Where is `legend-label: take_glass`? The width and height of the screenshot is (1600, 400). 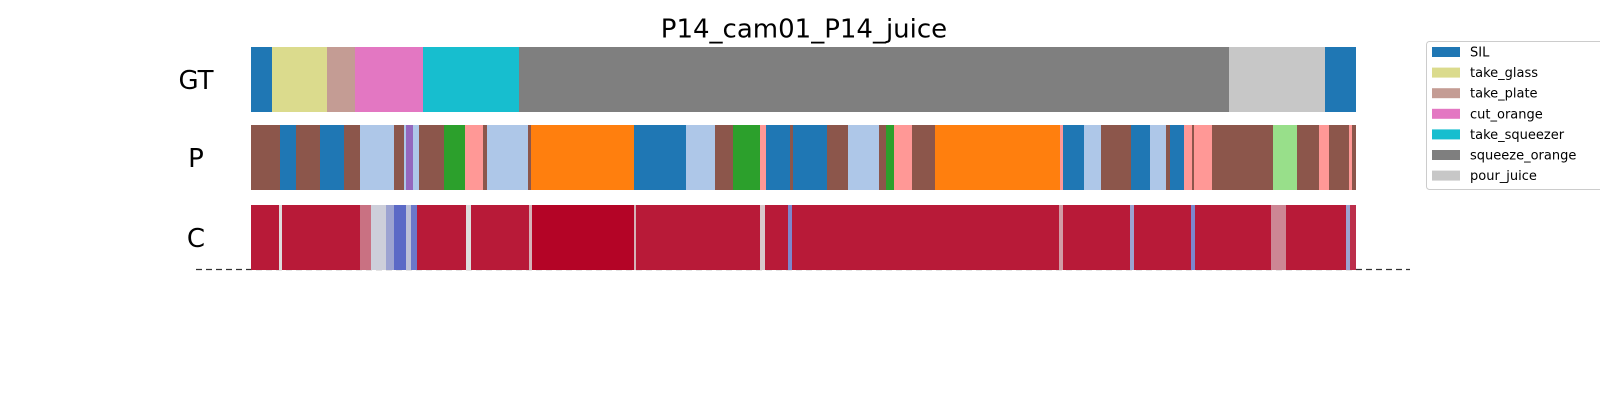
legend-label: take_glass is located at coordinates (1504, 73).